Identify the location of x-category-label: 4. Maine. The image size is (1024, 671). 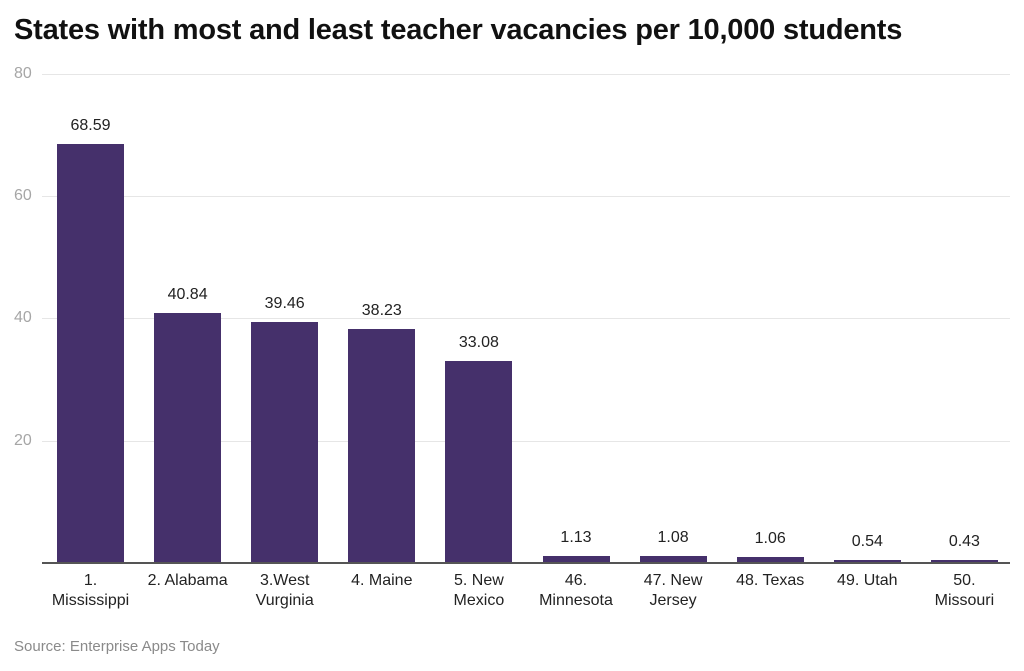
(382, 581).